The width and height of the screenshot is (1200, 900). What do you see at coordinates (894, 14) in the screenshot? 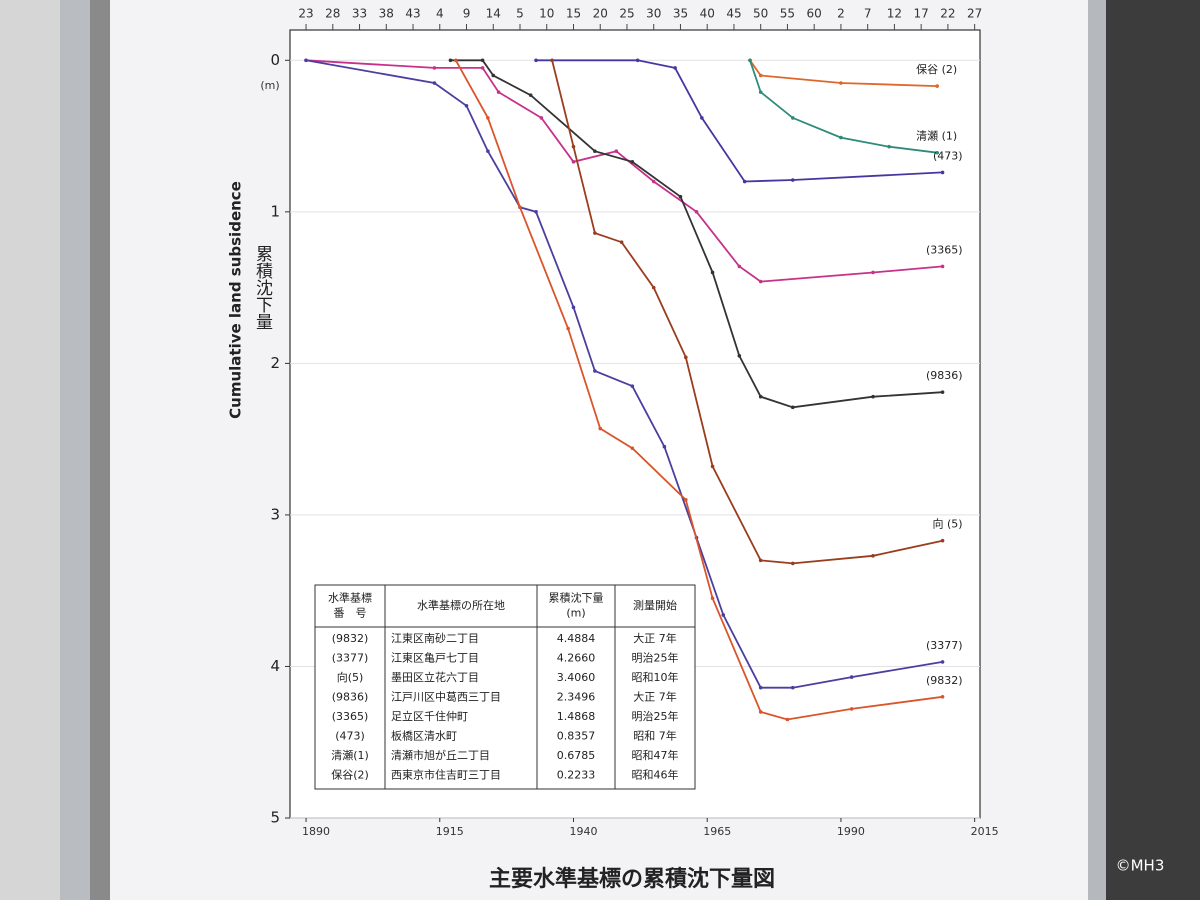
I see `era-label: 12` at bounding box center [894, 14].